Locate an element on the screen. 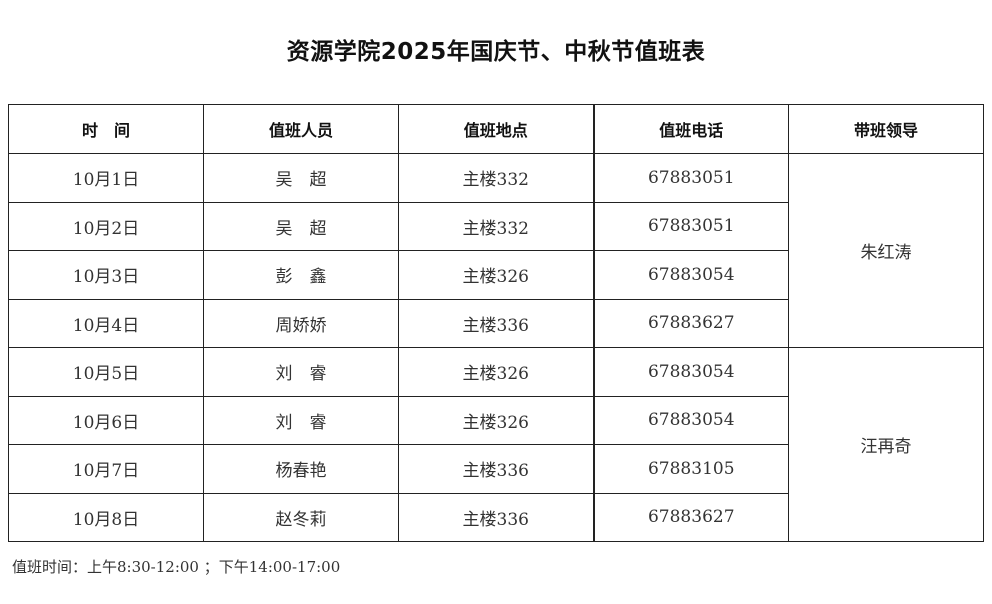 The width and height of the screenshot is (992, 604). table-row: 10月6日刘 睿主楼326 67883054 is located at coordinates (496, 420).